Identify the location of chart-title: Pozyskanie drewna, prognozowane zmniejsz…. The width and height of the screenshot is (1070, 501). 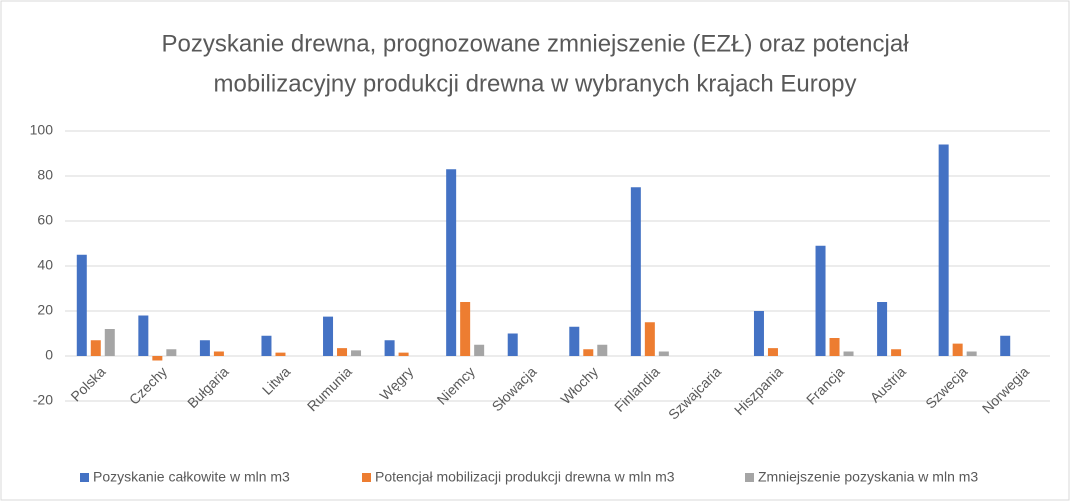
(535, 43).